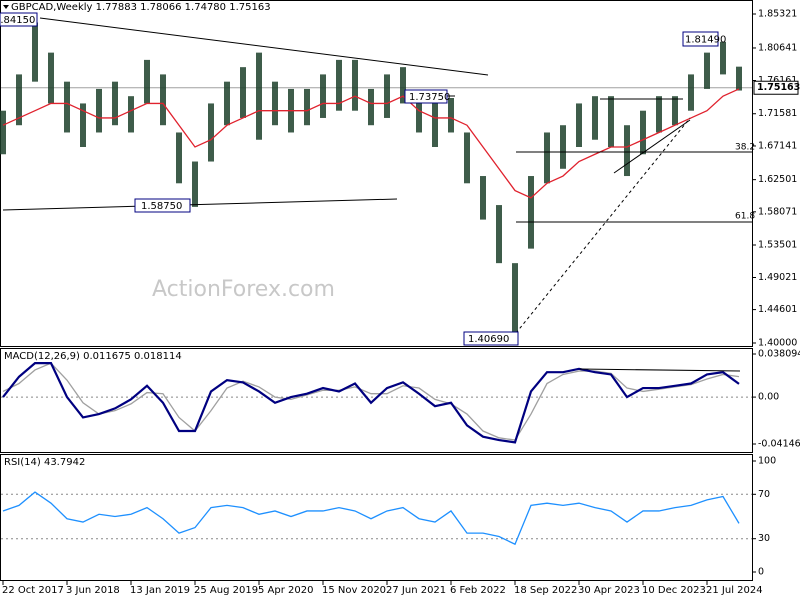 The image size is (800, 600). I want to click on rsi-title: RSI(14) 43.7942, so click(44, 462).